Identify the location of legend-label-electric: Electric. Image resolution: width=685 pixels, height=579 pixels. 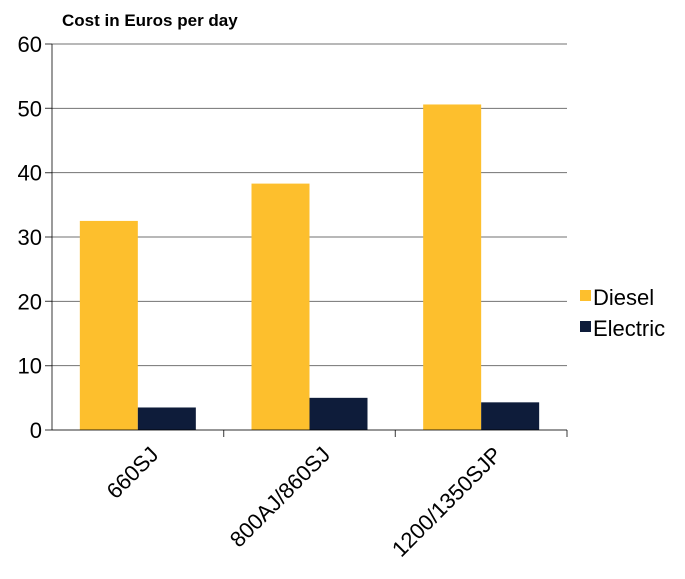
(629, 328).